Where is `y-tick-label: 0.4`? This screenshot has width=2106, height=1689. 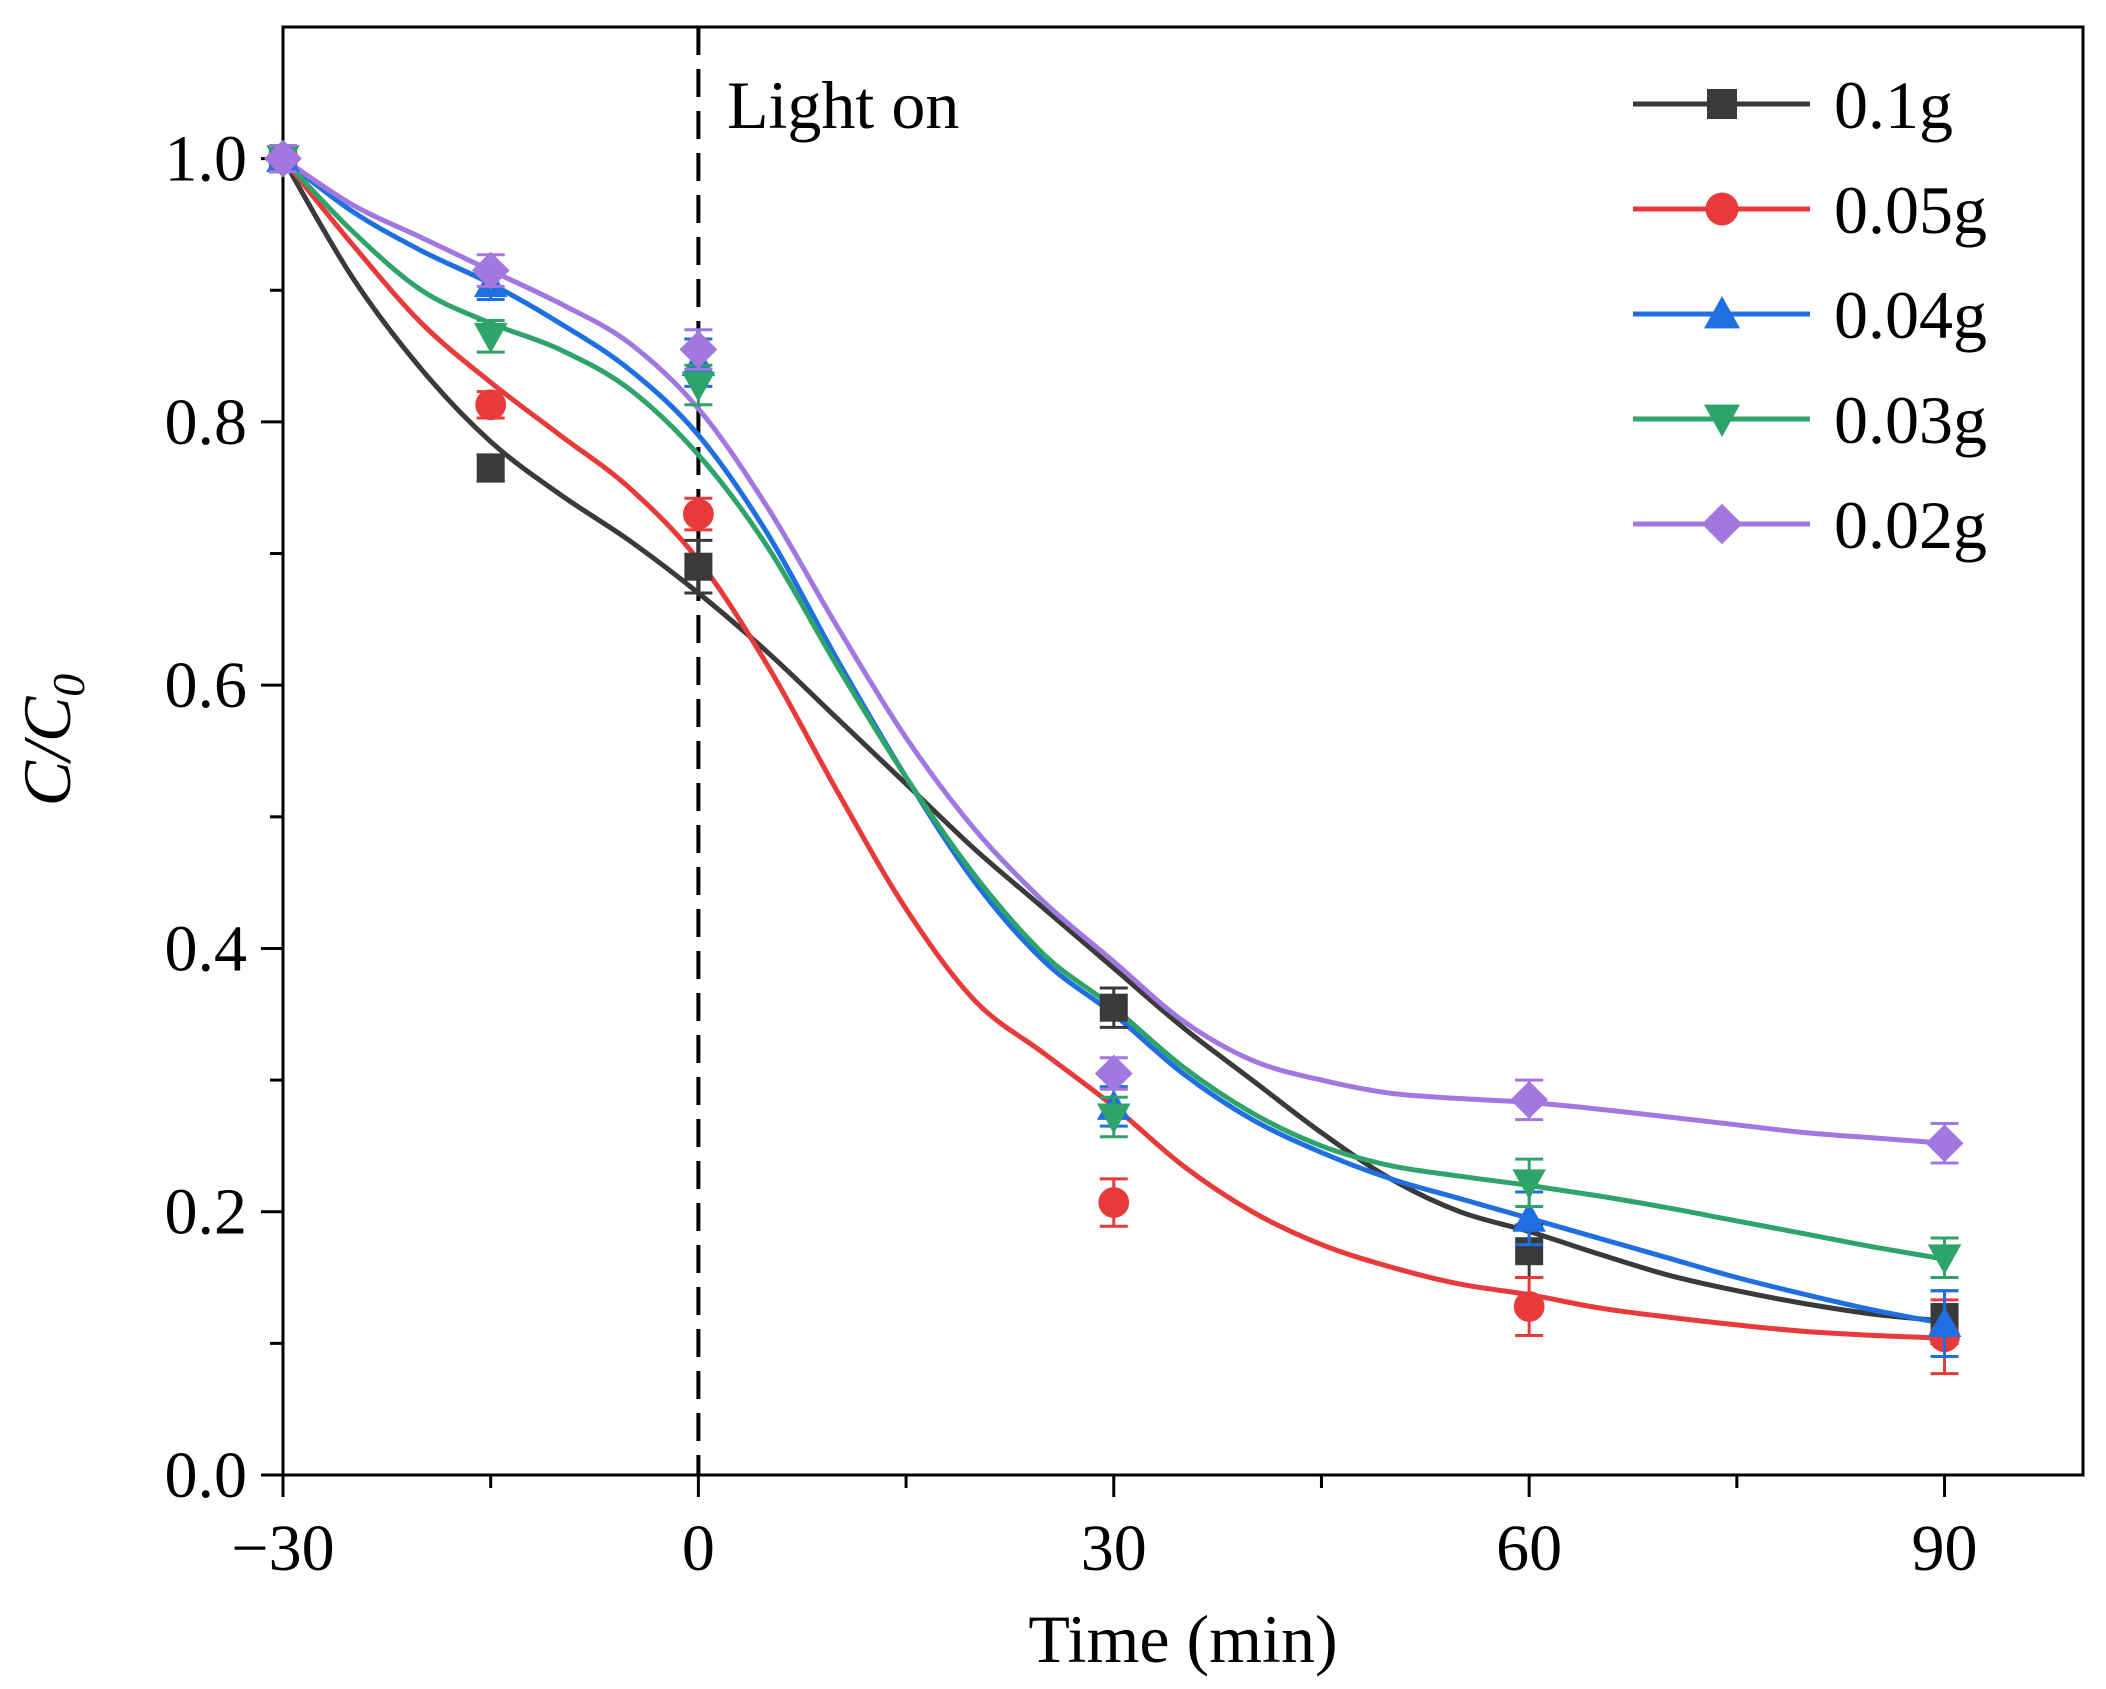 y-tick-label: 0.4 is located at coordinates (206, 948).